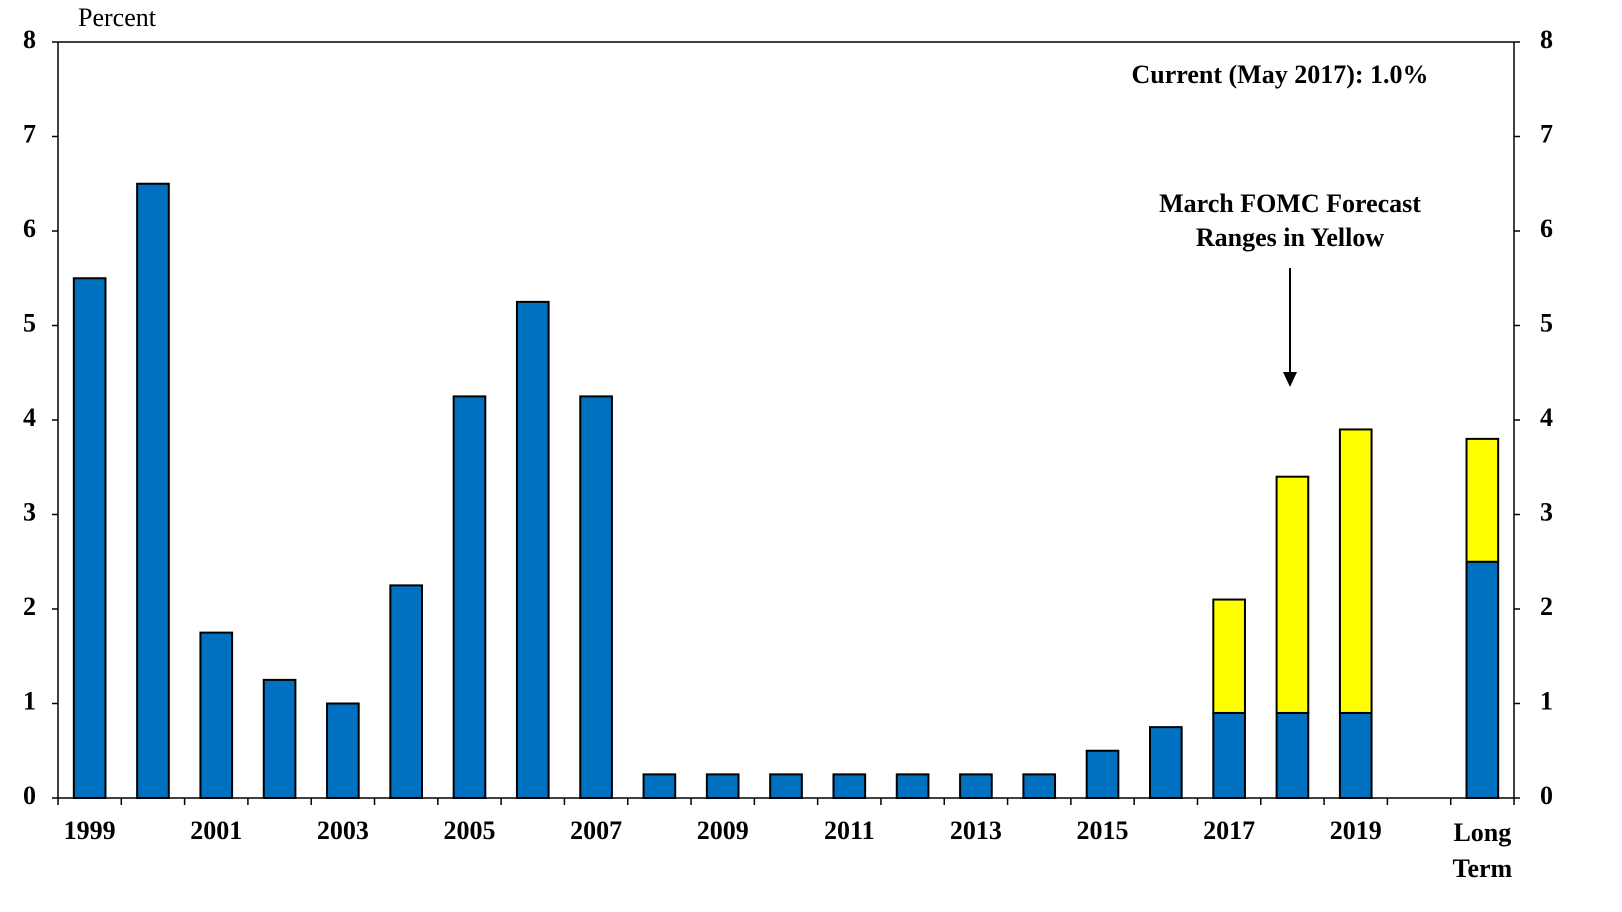  I want to click on y-tick-label: 1, so click(29, 700).